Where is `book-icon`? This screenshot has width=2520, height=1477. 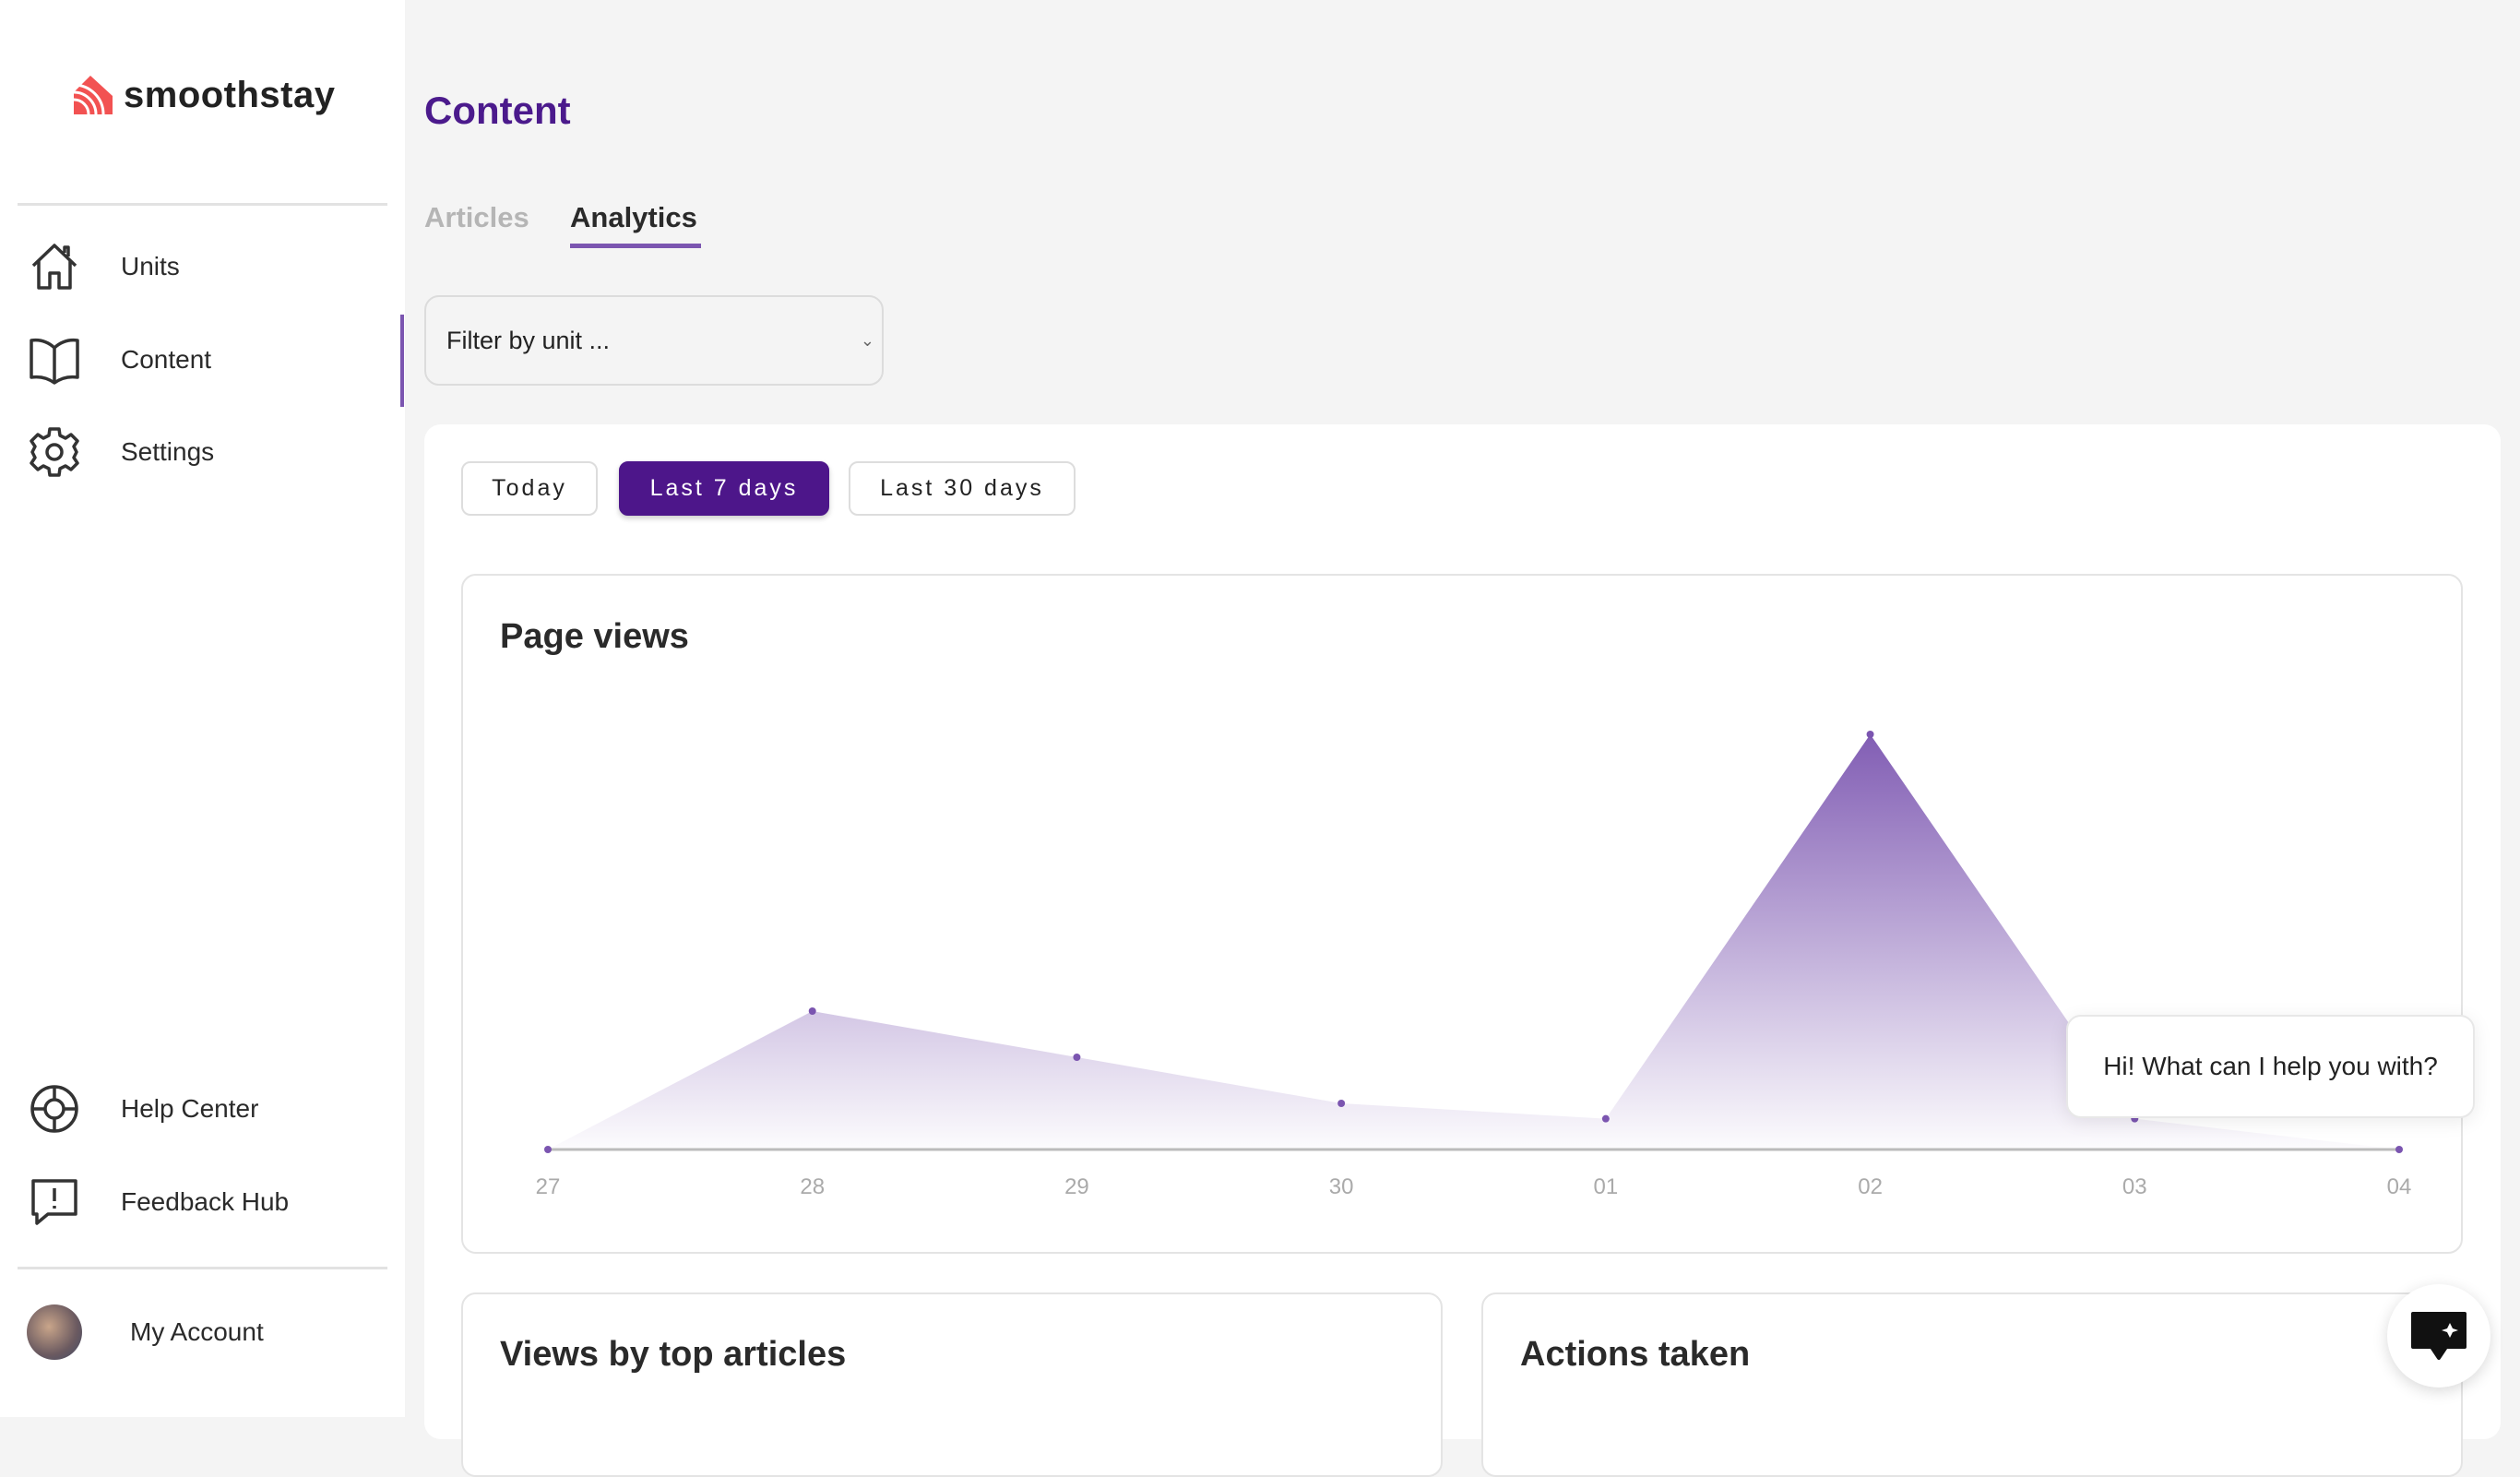 book-icon is located at coordinates (54, 361).